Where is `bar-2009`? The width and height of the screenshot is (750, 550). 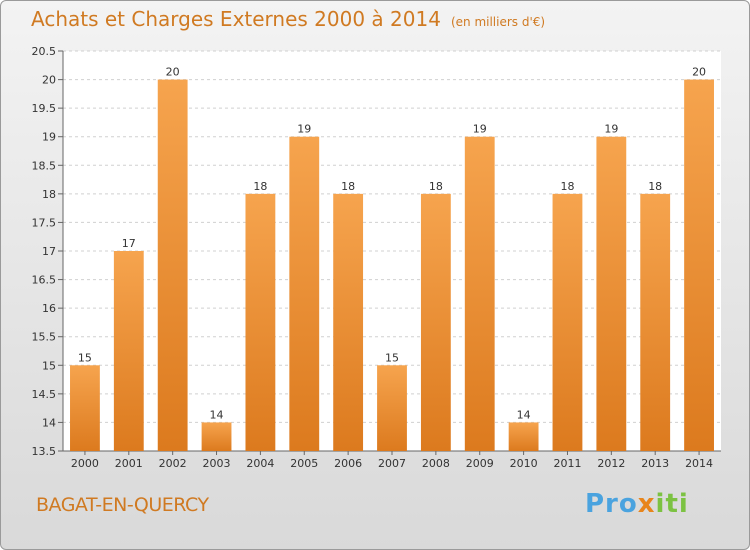 bar-2009 is located at coordinates (479, 293).